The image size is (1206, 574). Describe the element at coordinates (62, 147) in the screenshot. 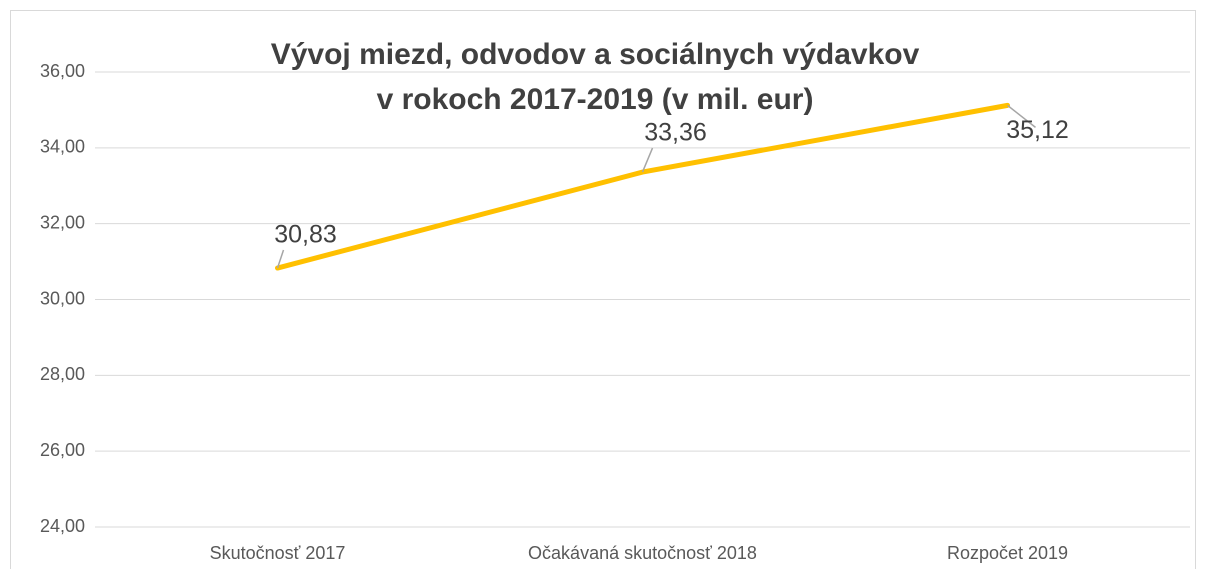

I see `y-tick-label: 34,00` at that location.